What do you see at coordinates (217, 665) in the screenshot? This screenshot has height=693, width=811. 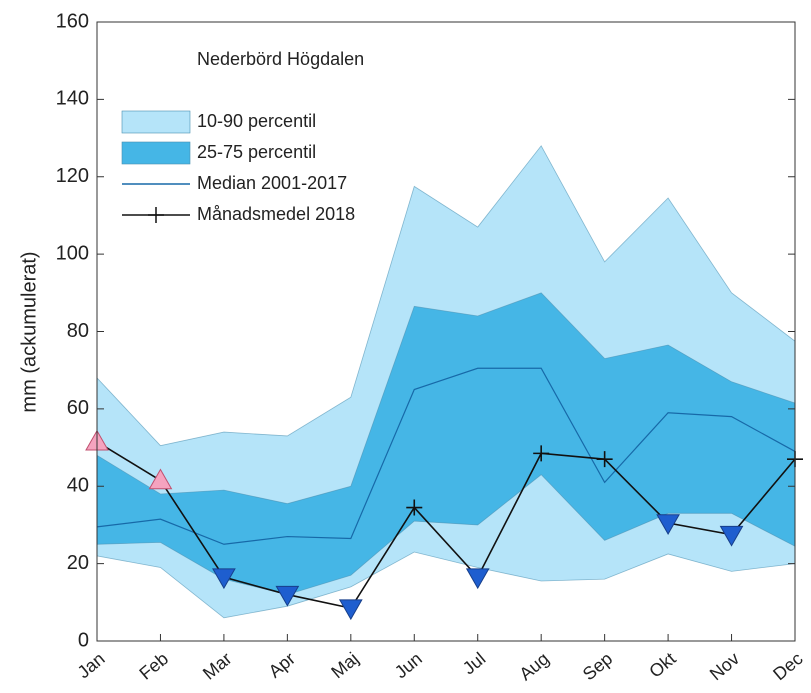 I see `x-tick-label: Mar` at bounding box center [217, 665].